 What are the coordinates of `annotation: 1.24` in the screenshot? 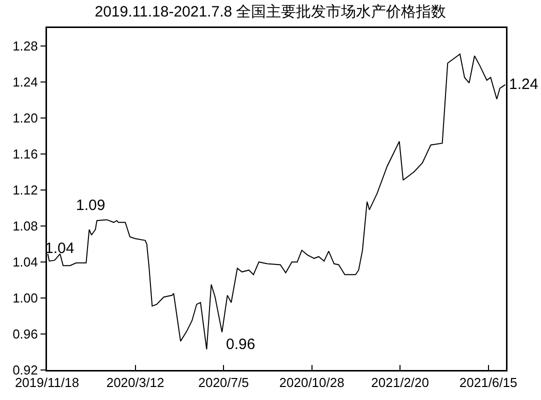 It's located at (523, 84).